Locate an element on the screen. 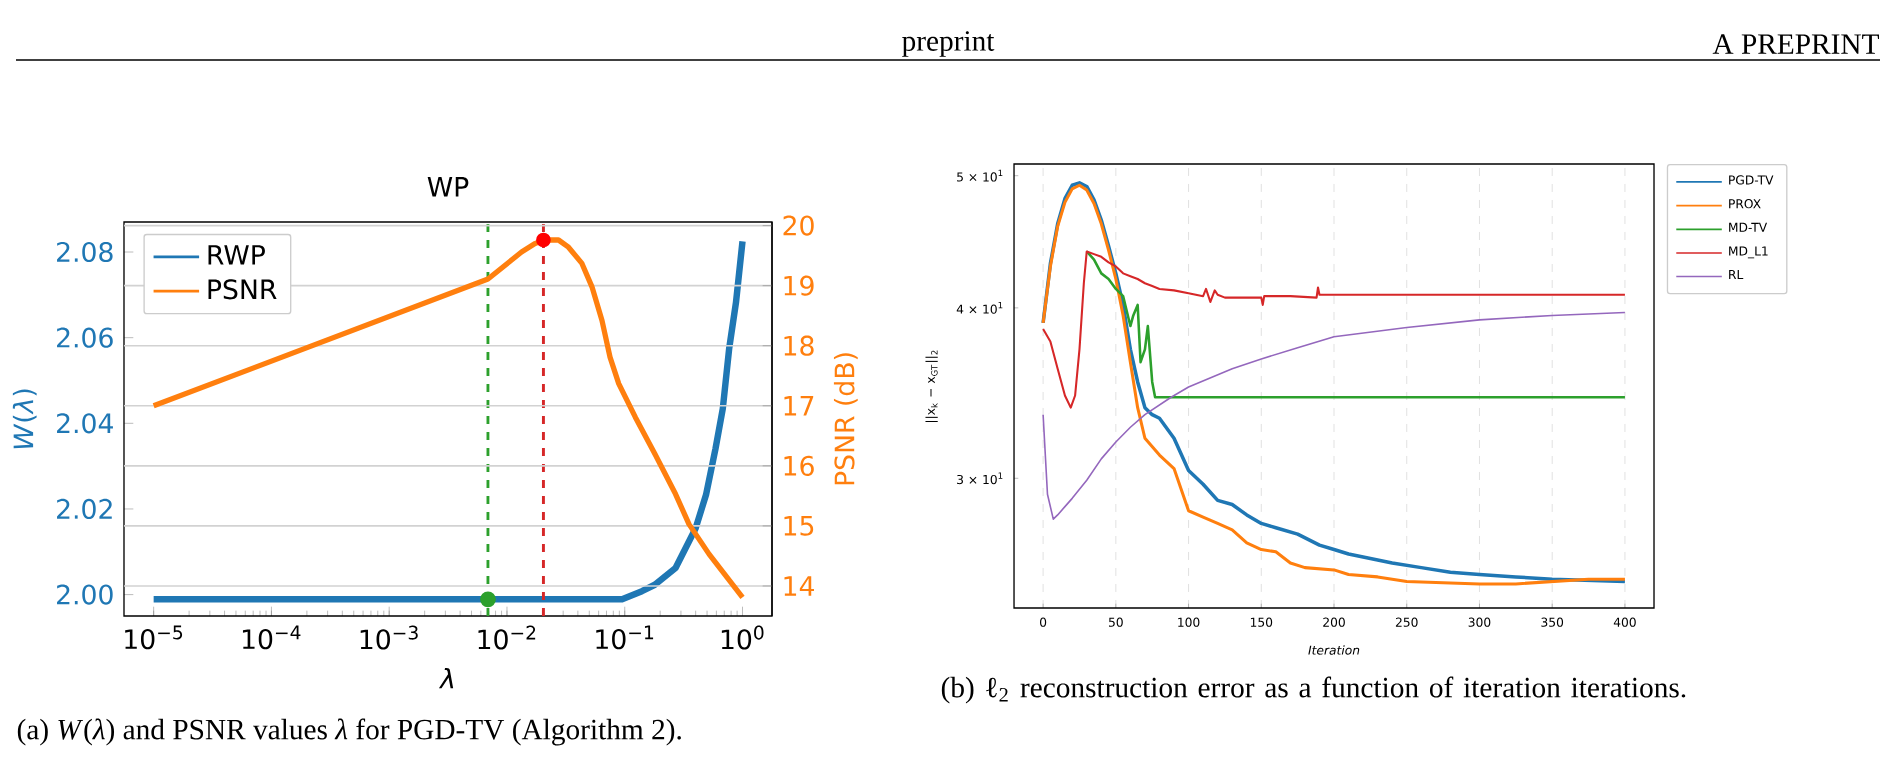 This screenshot has width=1896, height=770. y-tick-label: 2.08 is located at coordinates (85, 252).